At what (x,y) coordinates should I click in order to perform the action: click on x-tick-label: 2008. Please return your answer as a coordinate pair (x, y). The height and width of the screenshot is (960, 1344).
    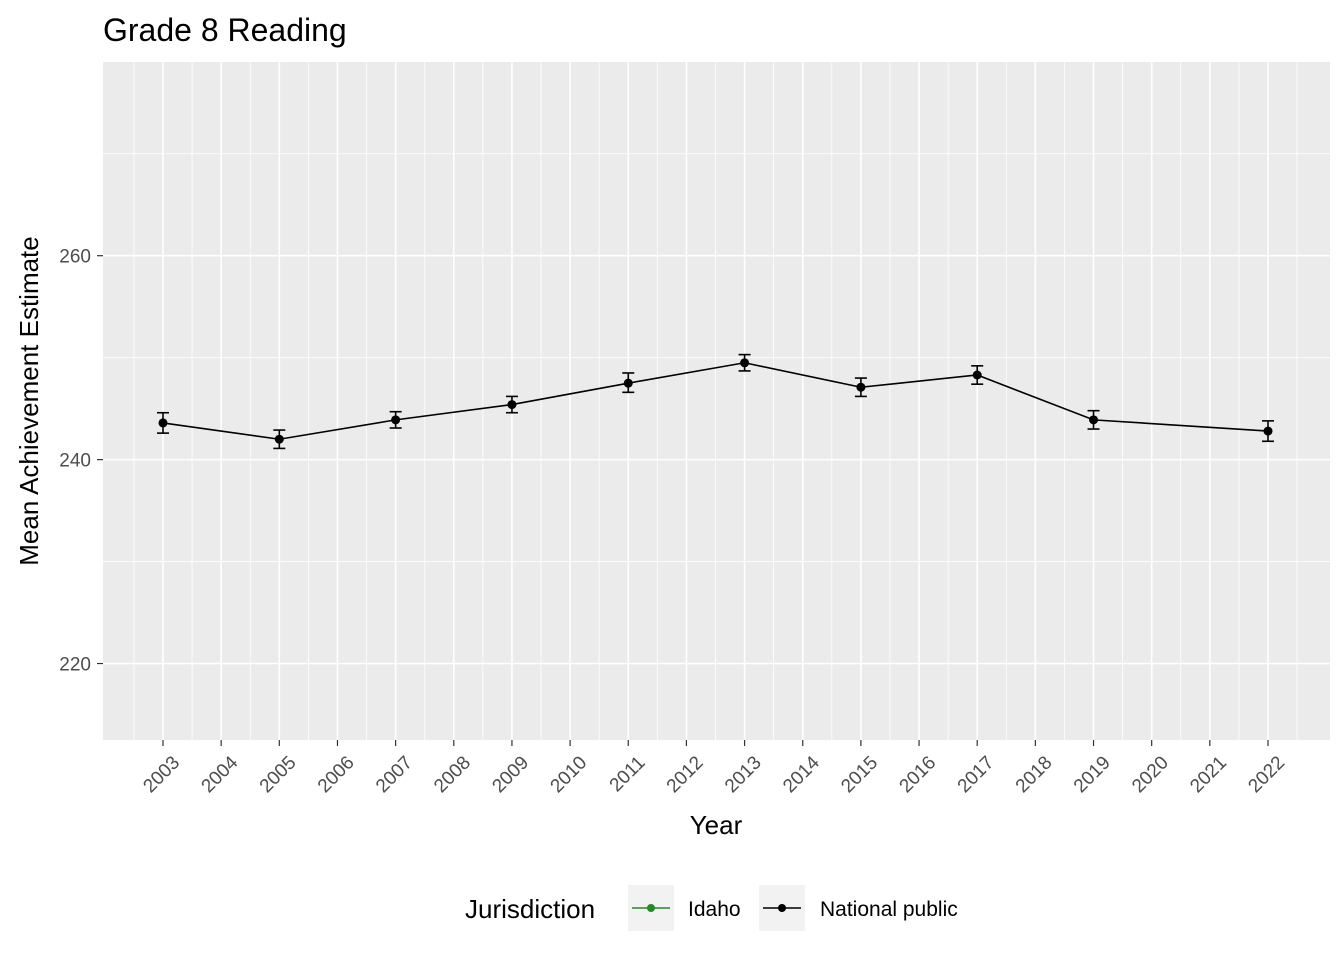
    Looking at the image, I should click on (452, 774).